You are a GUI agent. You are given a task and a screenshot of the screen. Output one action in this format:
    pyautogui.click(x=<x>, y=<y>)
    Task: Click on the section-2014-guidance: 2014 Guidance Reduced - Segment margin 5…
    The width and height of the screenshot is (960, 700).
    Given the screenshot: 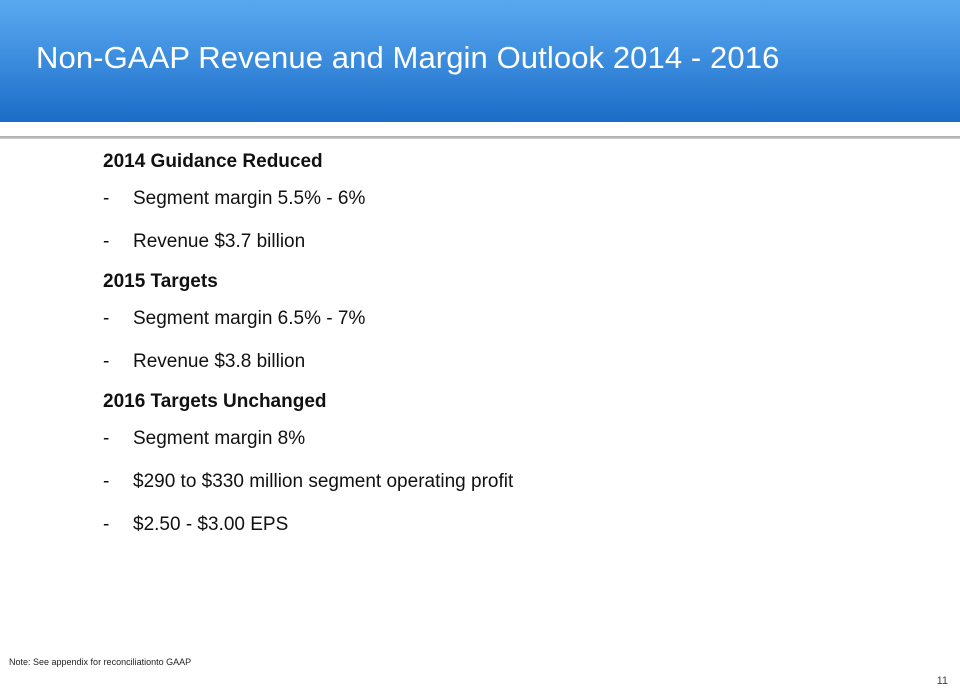 What is the action you would take?
    pyautogui.click(x=503, y=205)
    